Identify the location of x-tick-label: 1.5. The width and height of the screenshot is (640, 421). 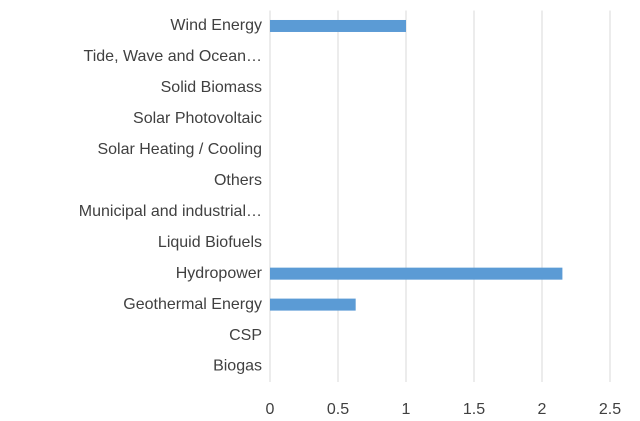
(474, 409).